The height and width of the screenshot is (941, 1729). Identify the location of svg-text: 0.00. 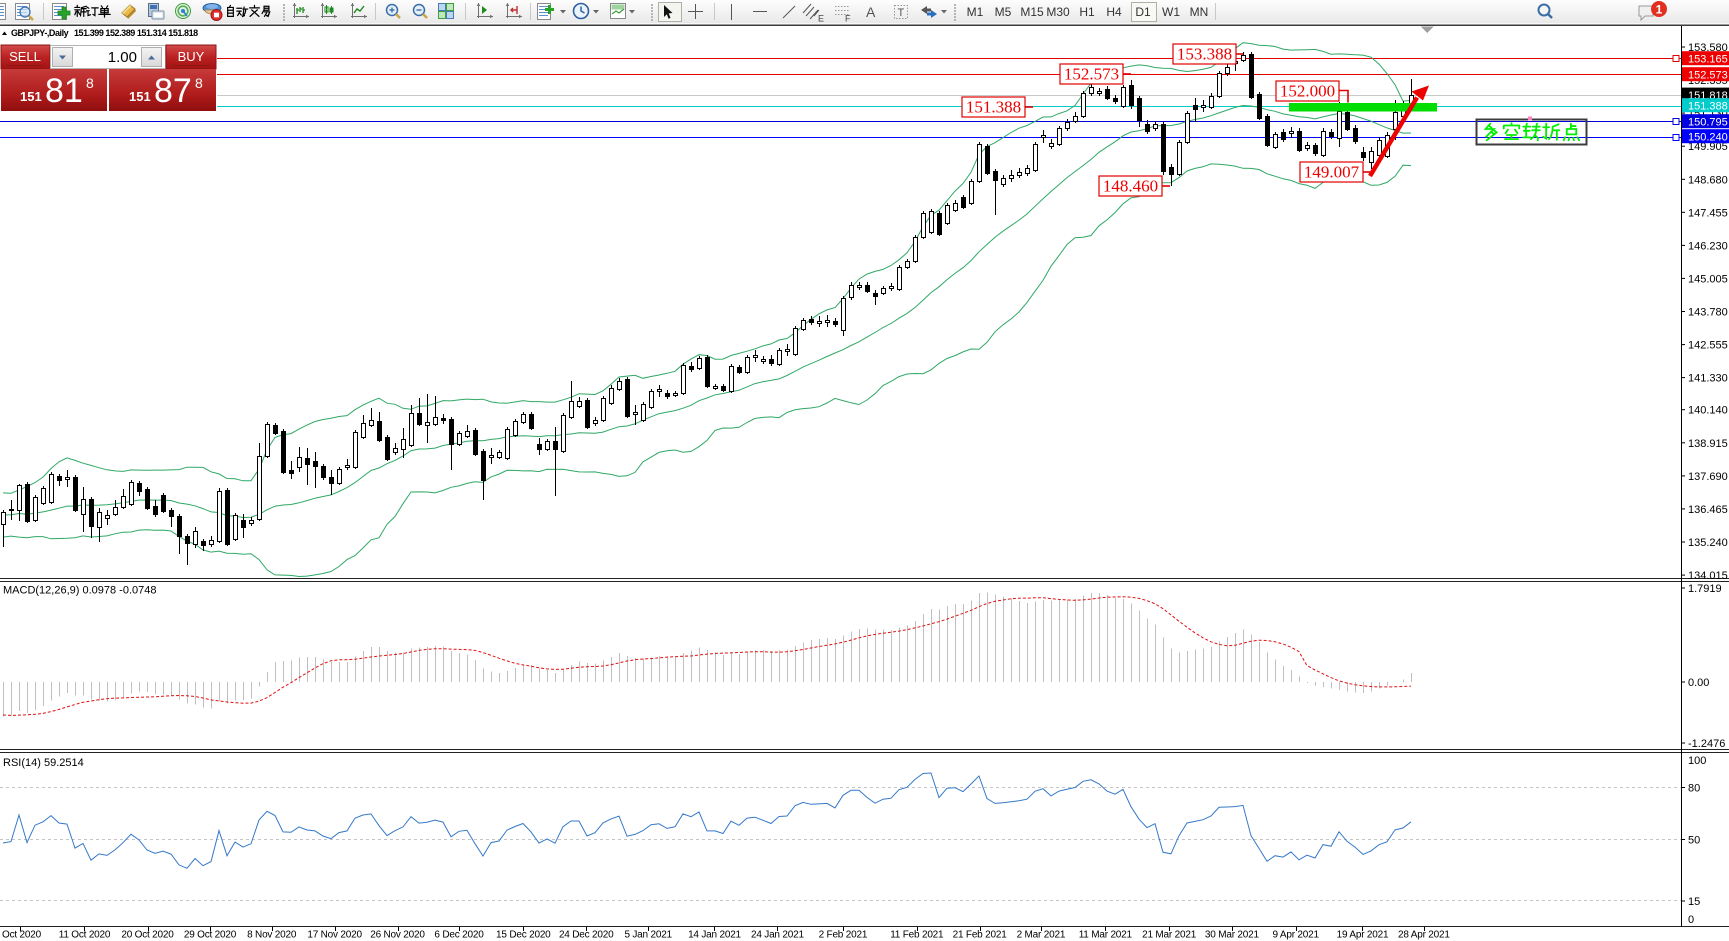
(1698, 683).